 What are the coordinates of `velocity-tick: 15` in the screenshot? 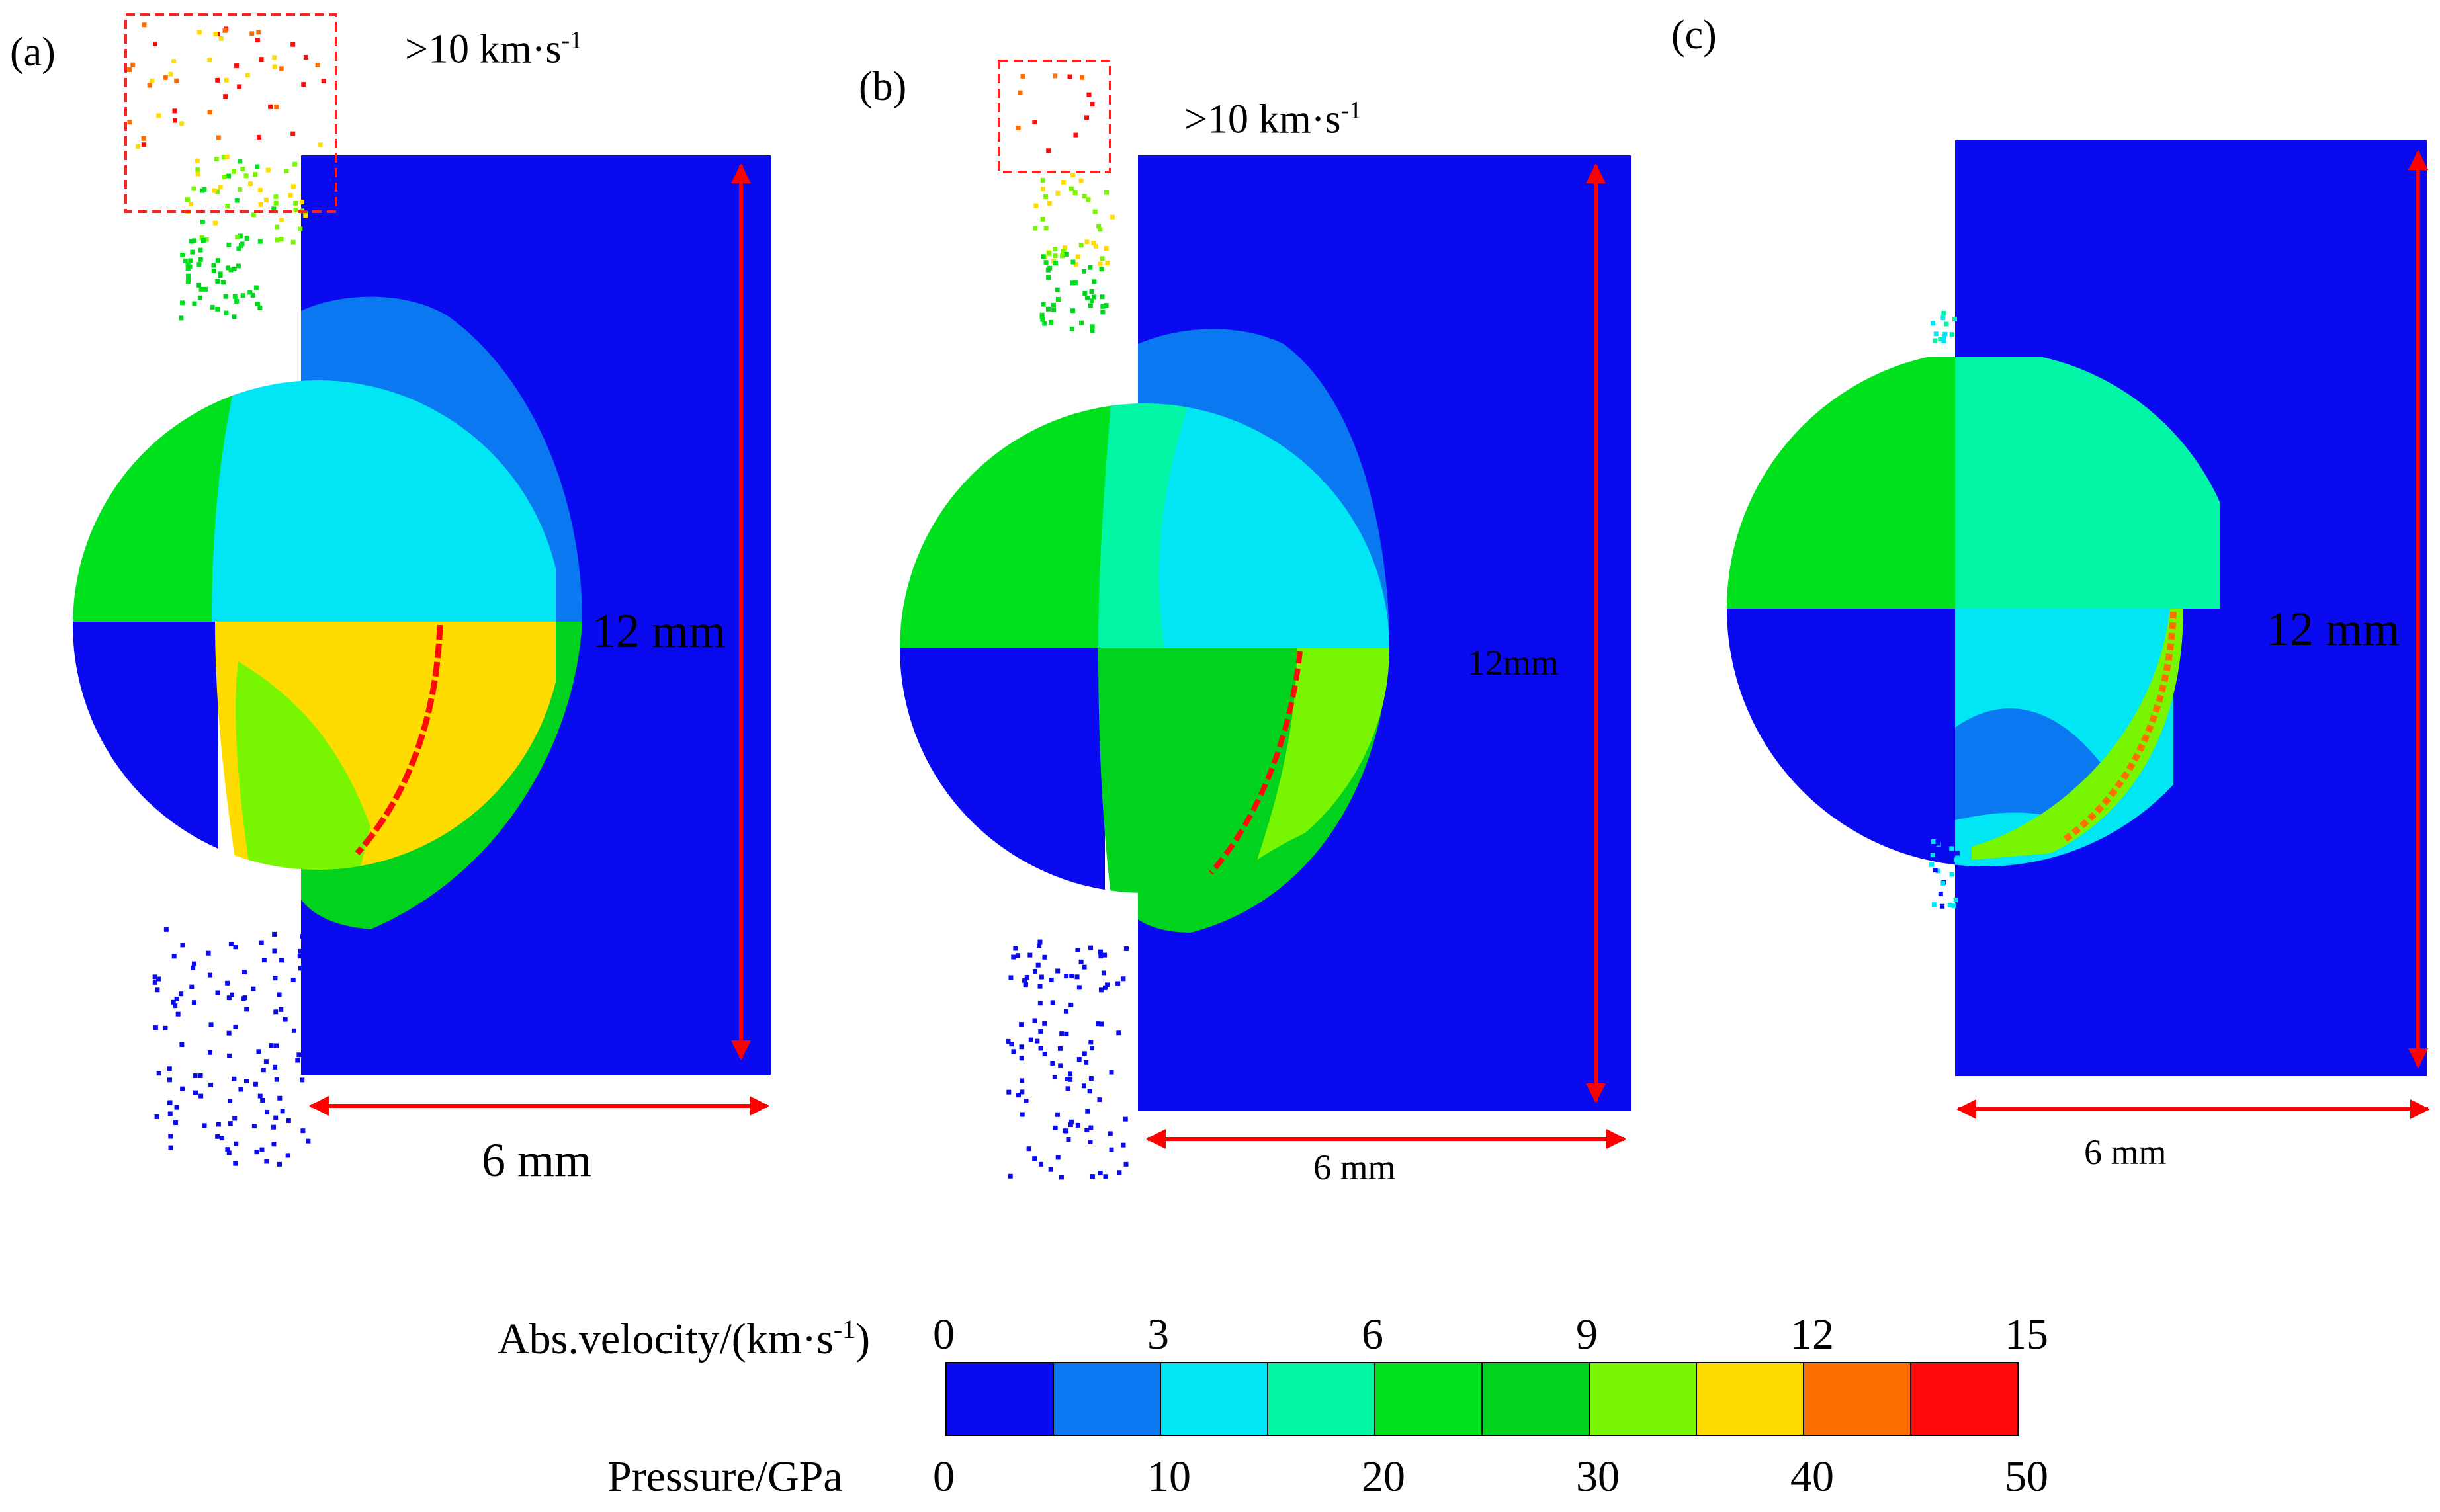 It's located at (2026, 1335).